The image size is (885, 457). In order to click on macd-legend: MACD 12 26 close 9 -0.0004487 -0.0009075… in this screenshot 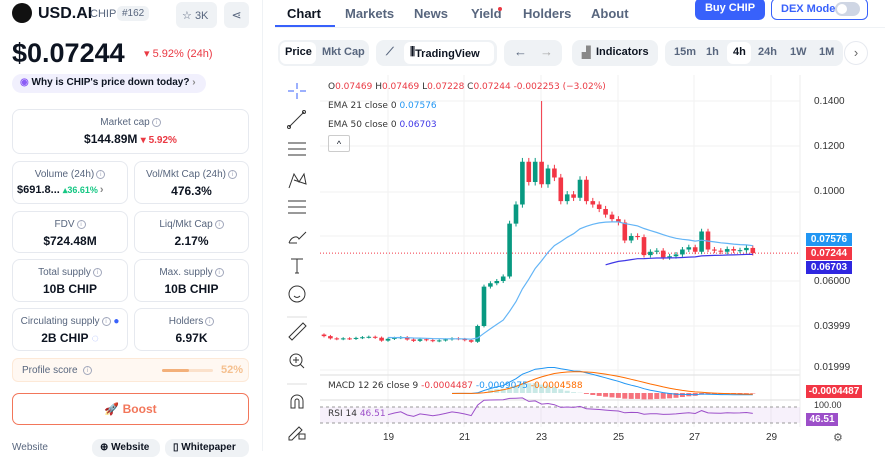, I will do `click(455, 386)`.